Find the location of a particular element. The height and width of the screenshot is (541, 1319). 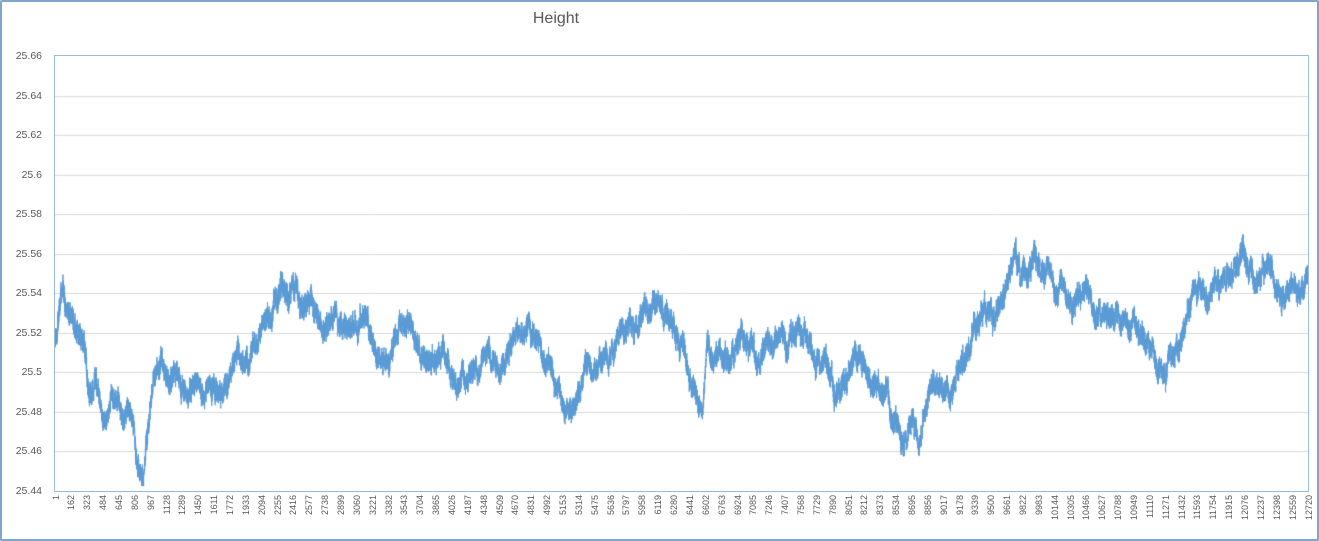

x-tick-label: 2738 is located at coordinates (325, 505).